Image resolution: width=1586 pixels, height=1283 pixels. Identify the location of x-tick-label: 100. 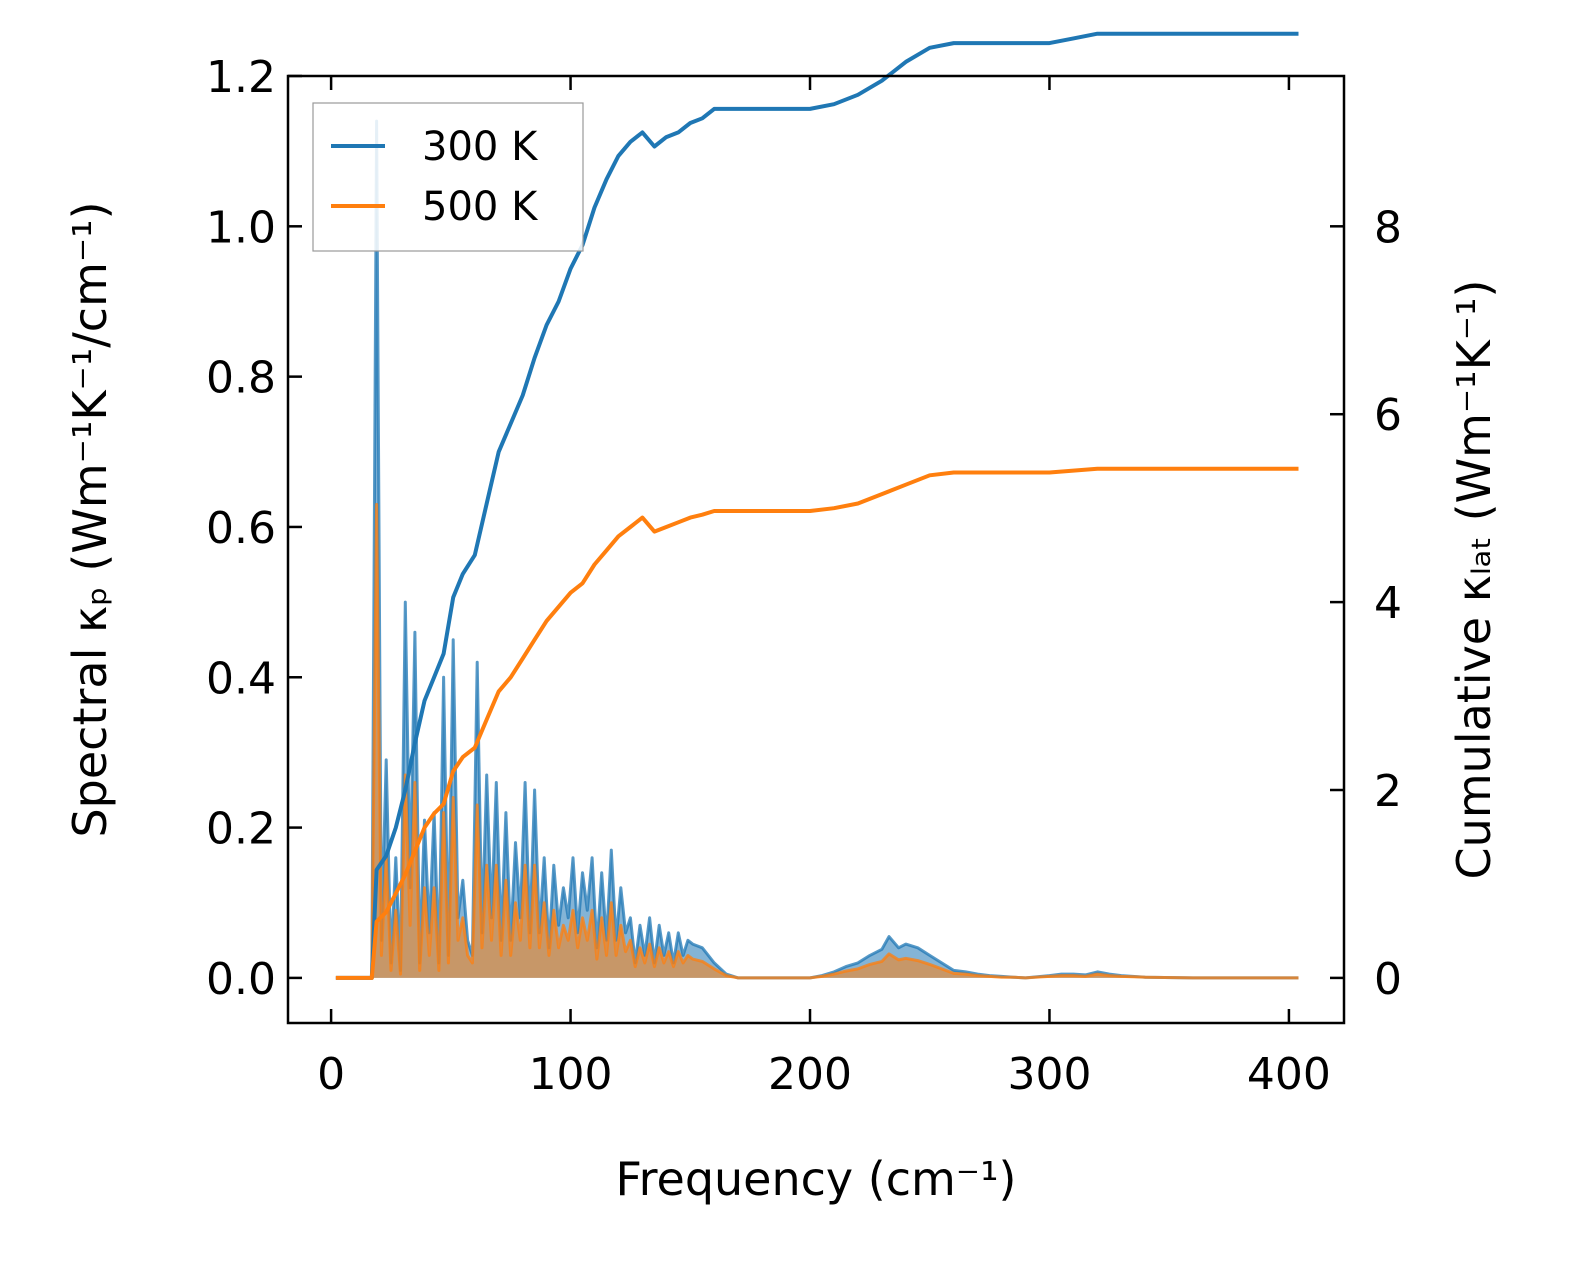
(571, 1074).